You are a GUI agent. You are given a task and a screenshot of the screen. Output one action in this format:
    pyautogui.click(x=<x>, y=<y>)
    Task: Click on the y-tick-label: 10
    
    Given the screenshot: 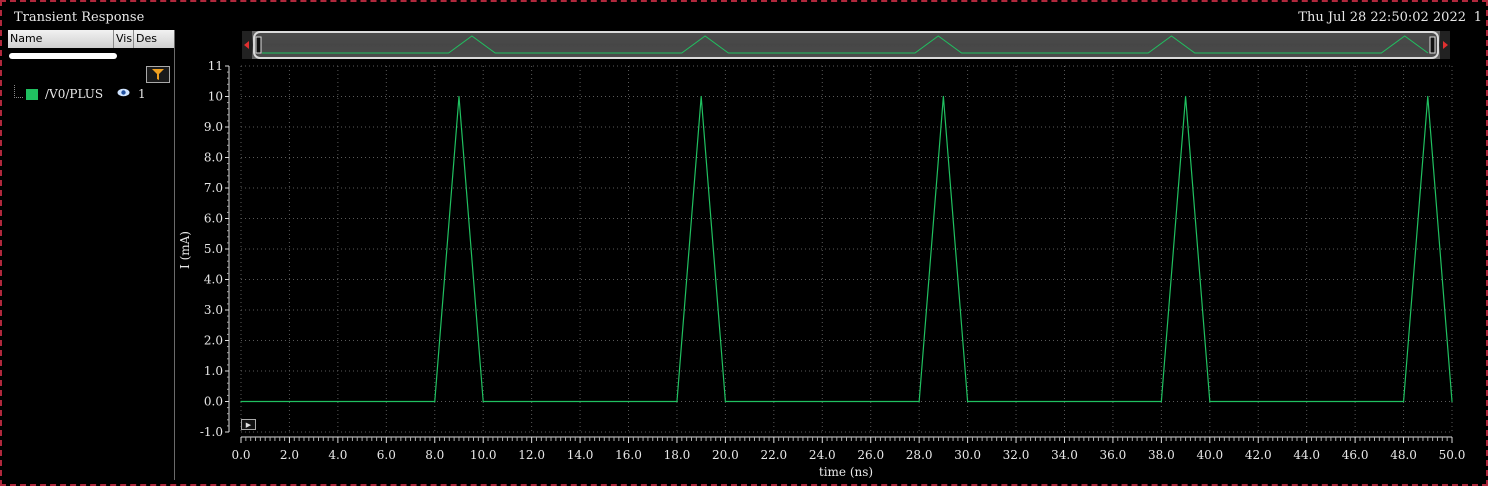 What is the action you would take?
    pyautogui.click(x=215, y=97)
    